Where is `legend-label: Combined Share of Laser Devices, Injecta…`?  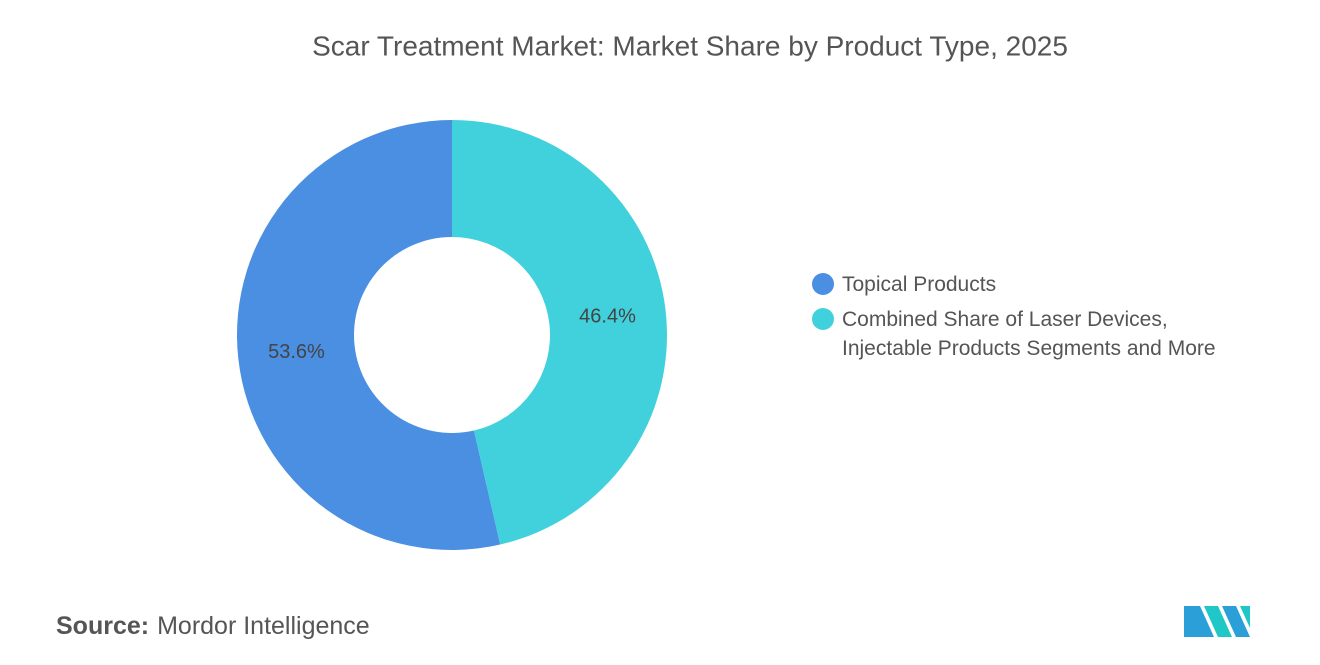 legend-label: Combined Share of Laser Devices, Injecta… is located at coordinates (1029, 334).